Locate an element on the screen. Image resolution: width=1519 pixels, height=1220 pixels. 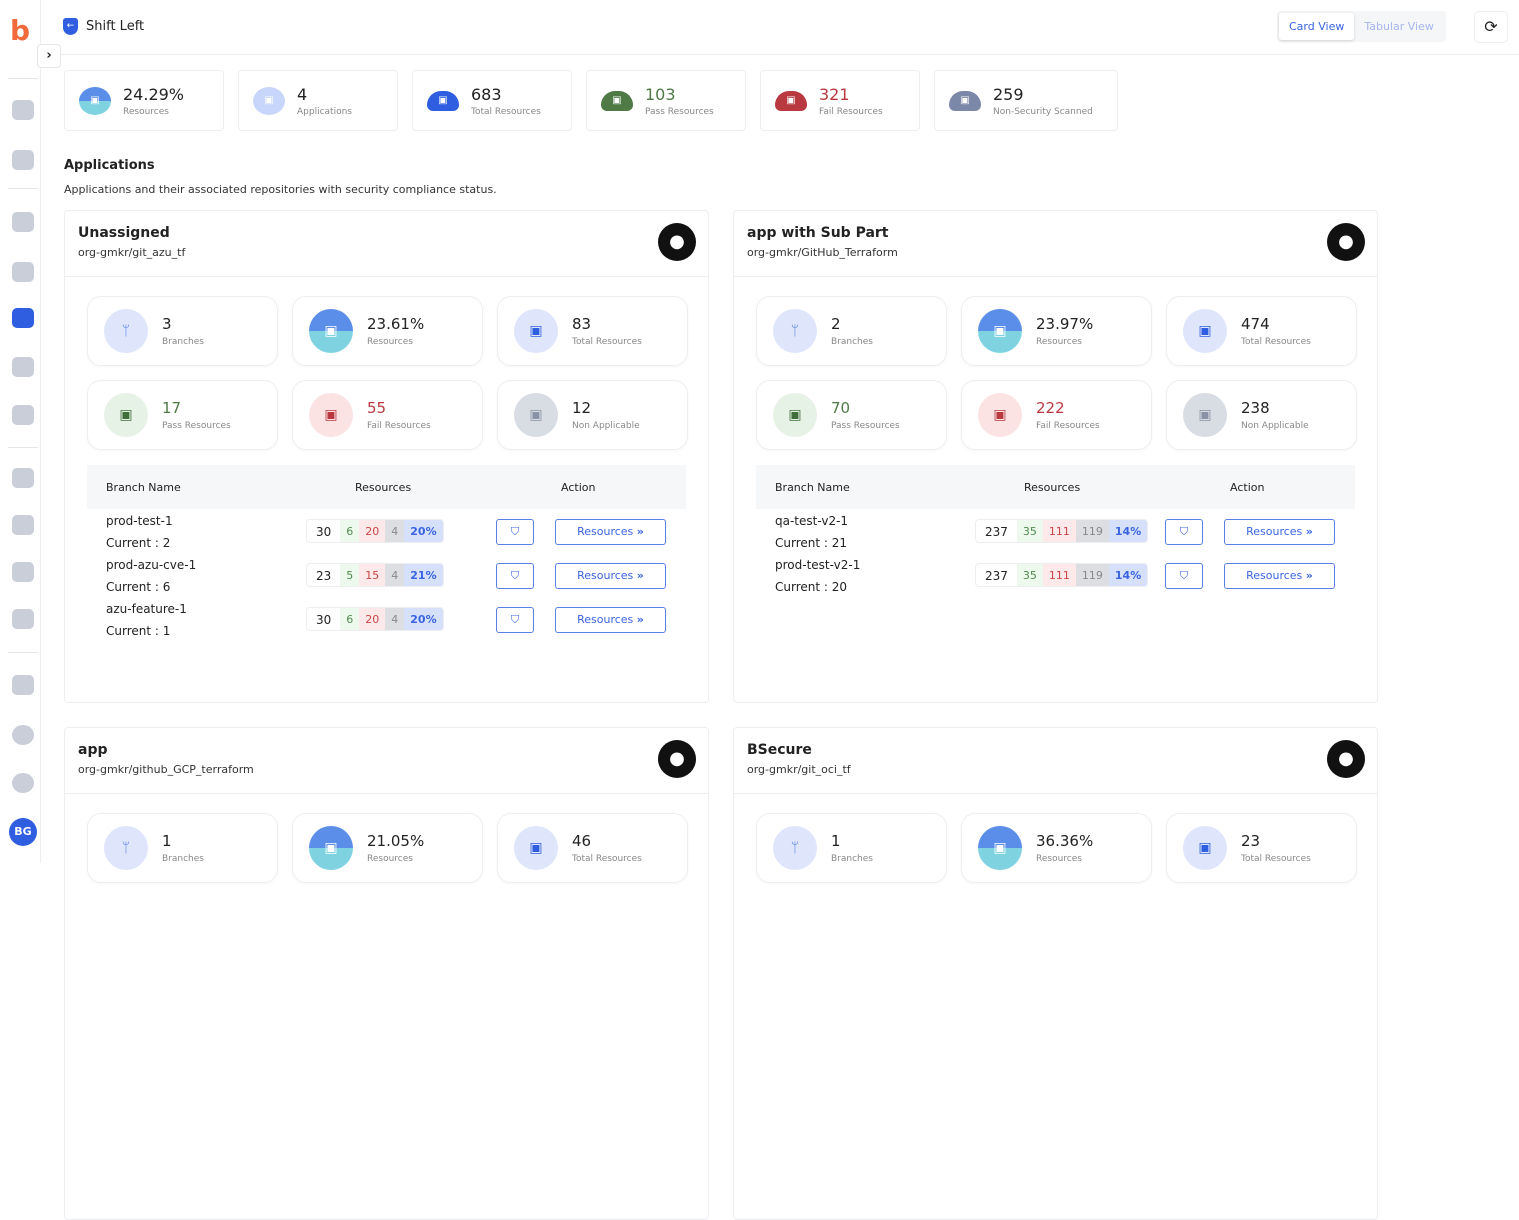
page-title: Shift Left is located at coordinates (115, 26).